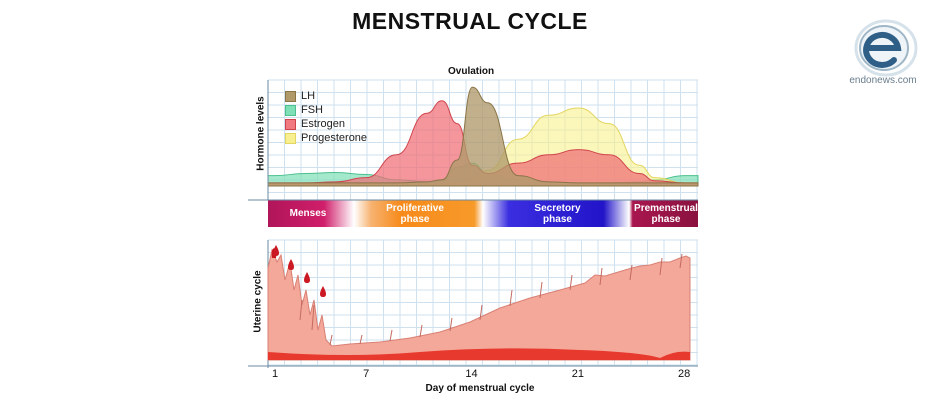 The image size is (940, 400). I want to click on phase-premenstrual: Premenstrual phase, so click(666, 213).